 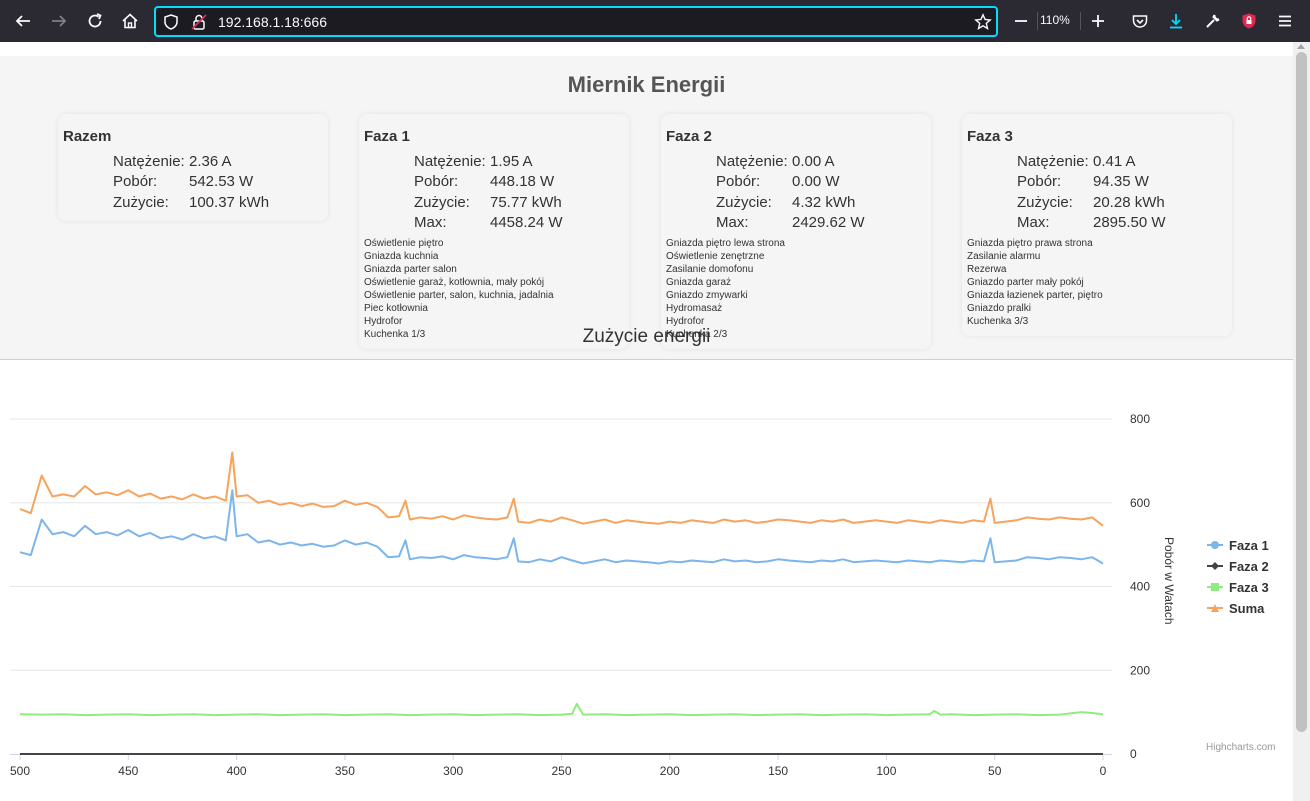 I want to click on x-tick-label: 200, so click(x=670, y=771).